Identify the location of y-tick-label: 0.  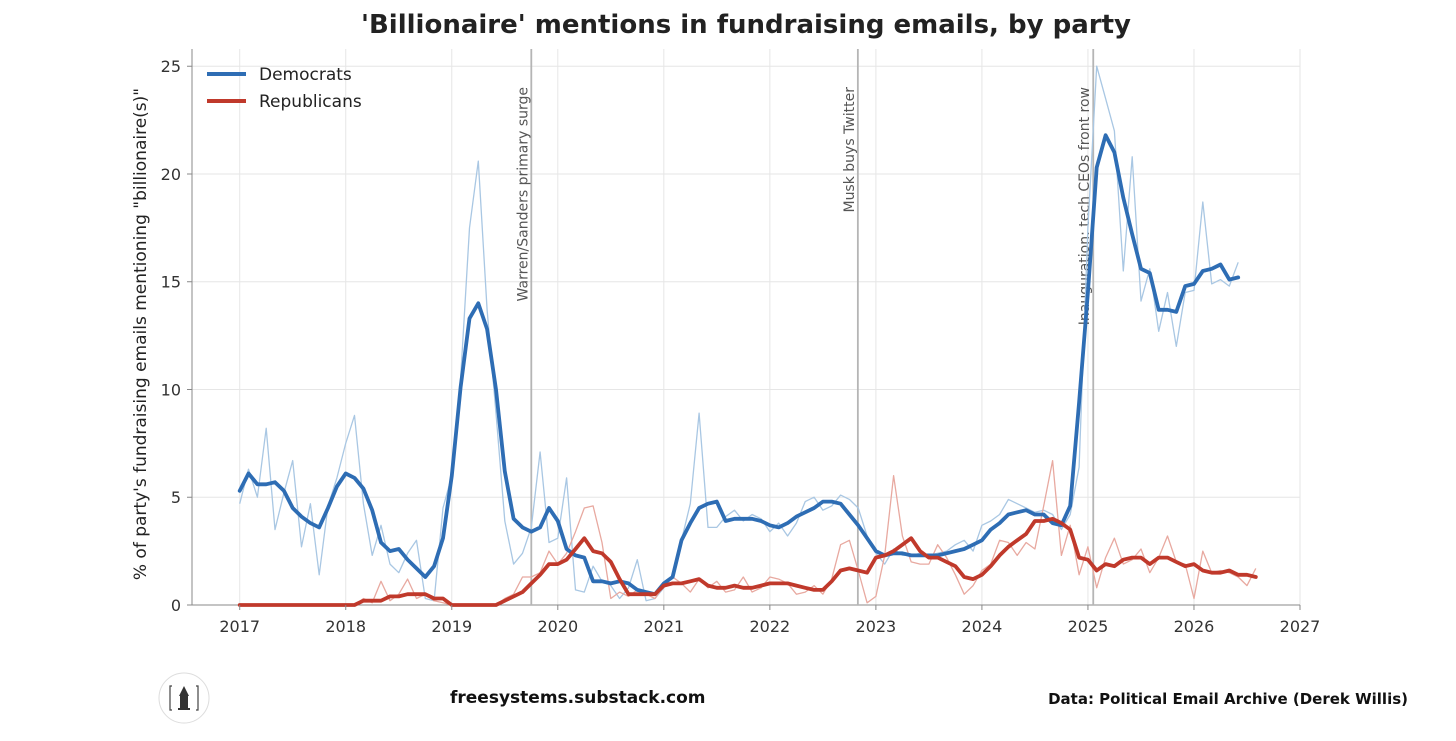
(176, 605).